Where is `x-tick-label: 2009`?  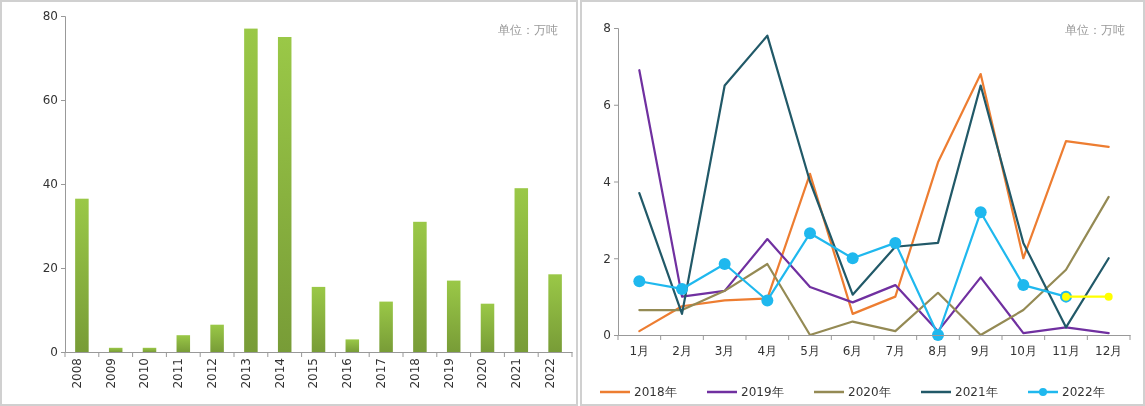 x-tick-label: 2009 is located at coordinates (110, 373).